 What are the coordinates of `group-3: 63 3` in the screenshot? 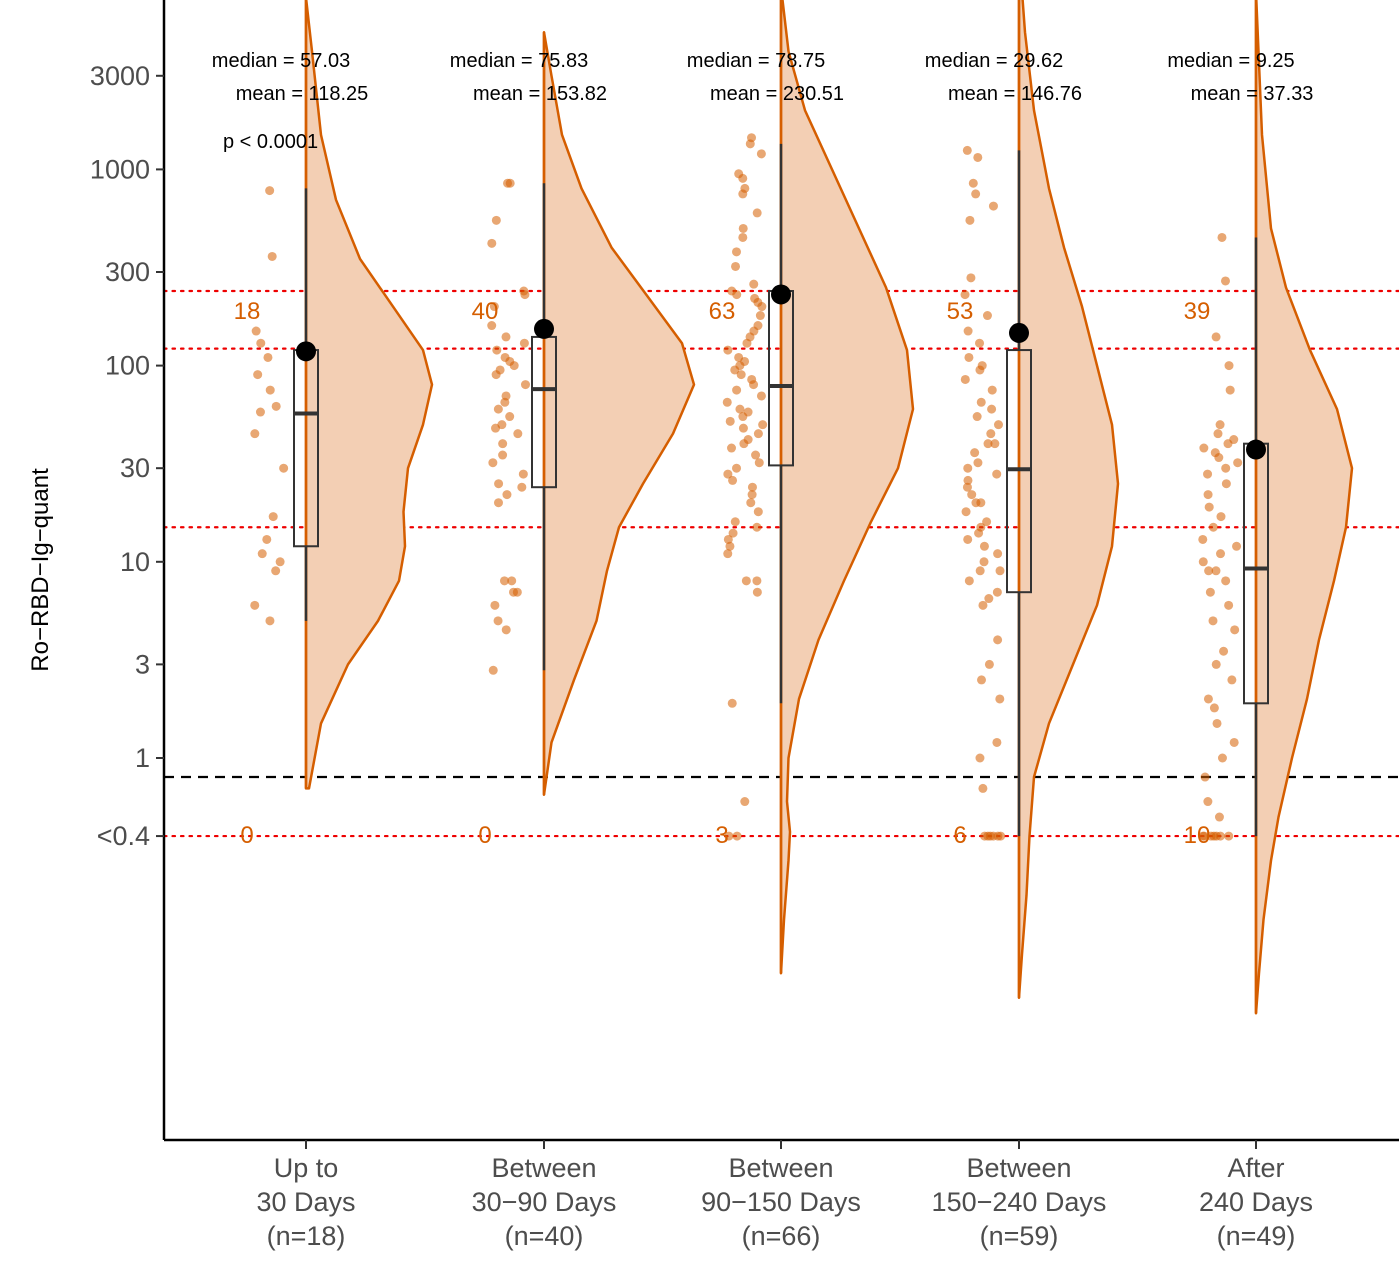 It's located at (812, 487).